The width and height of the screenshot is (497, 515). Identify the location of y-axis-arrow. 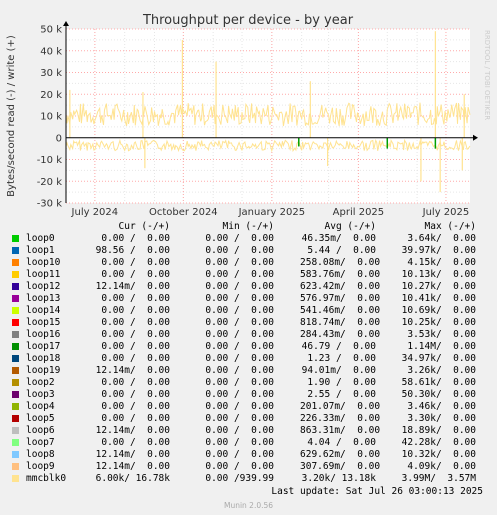
(66, 23).